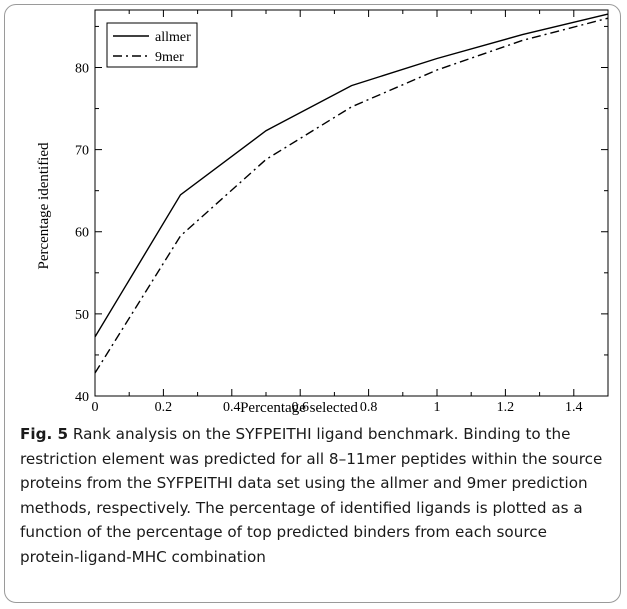  Describe the element at coordinates (82, 68) in the screenshot. I see `y-tick-label: 80` at that location.